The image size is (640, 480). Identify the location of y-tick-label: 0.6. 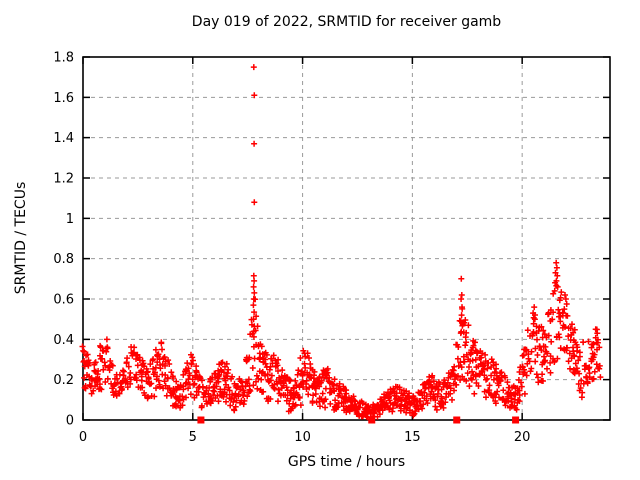
(63, 300).